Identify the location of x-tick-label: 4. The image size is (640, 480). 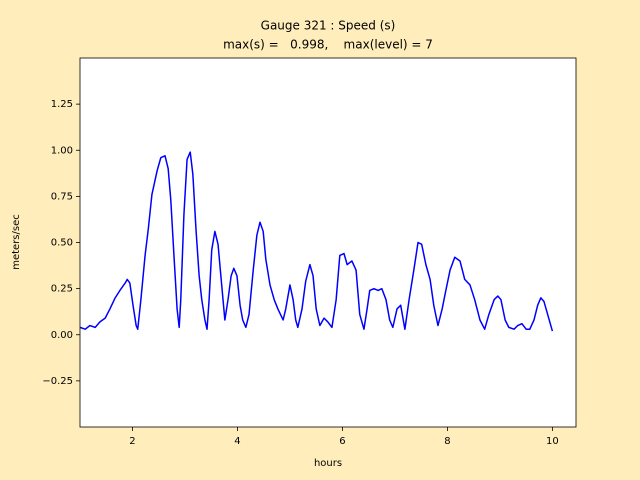
(237, 441).